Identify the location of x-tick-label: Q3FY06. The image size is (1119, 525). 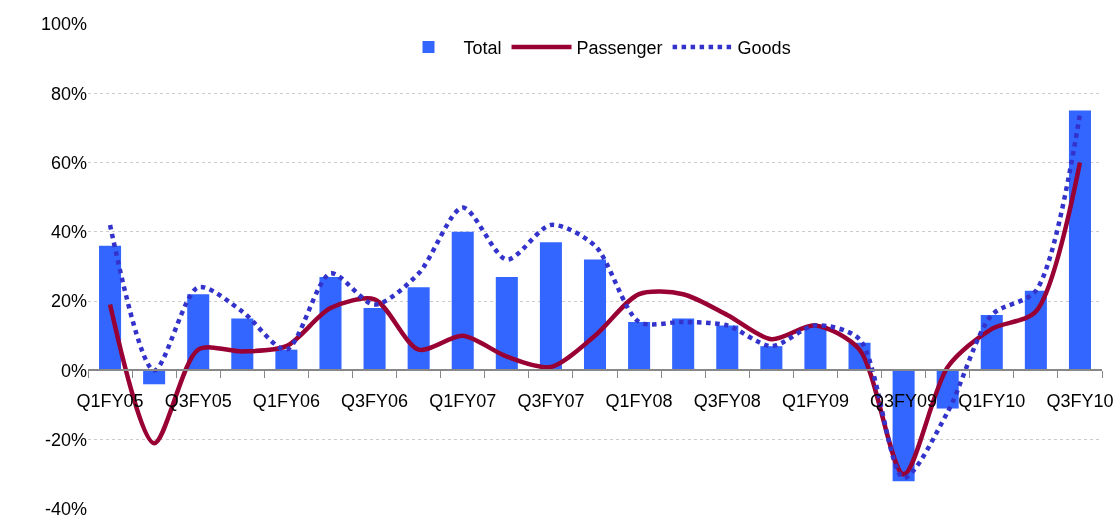
(375, 401).